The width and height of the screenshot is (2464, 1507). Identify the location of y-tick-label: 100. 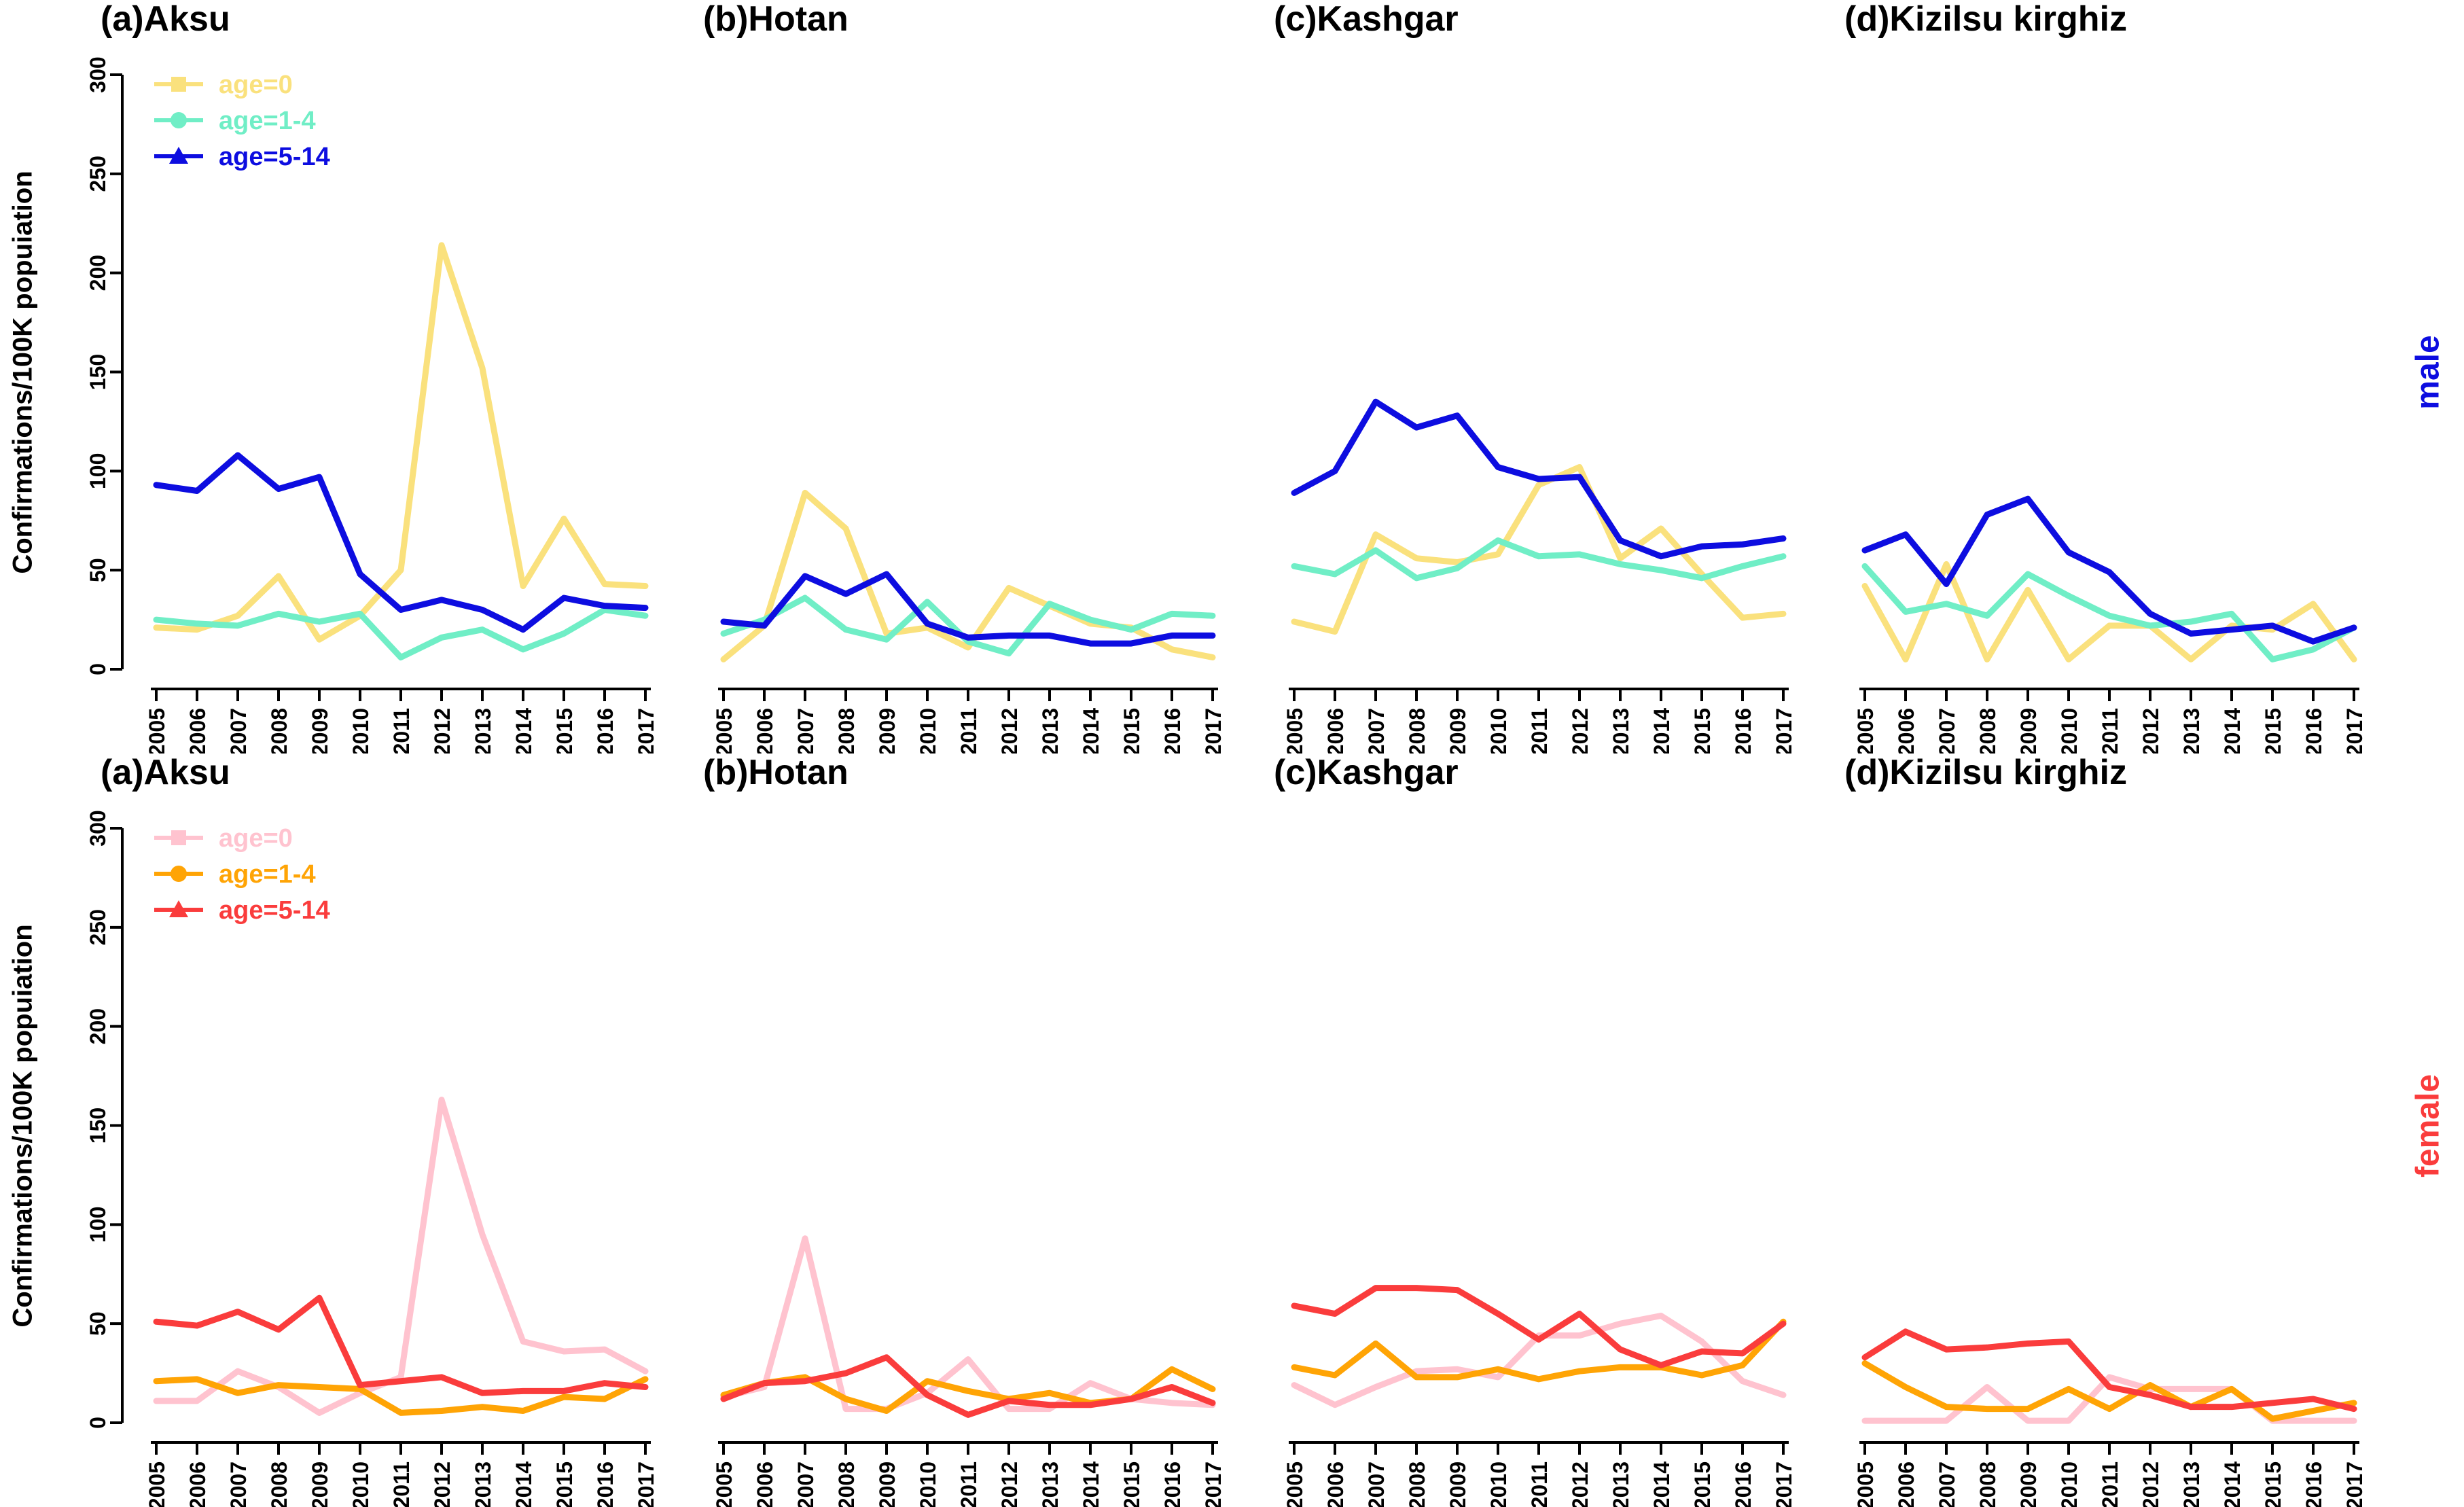
(98, 471).